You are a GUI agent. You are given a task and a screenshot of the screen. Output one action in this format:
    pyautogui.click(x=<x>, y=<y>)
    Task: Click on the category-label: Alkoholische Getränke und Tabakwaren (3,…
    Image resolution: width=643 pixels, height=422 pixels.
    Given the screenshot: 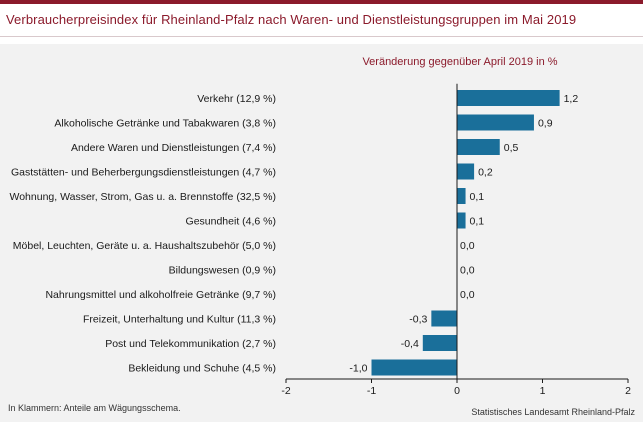 What is the action you would take?
    pyautogui.click(x=165, y=124)
    